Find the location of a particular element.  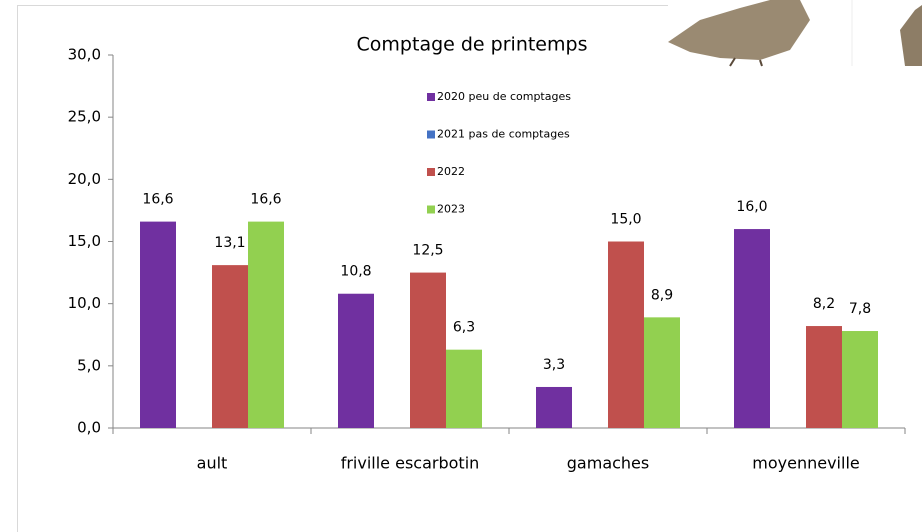

data-label: 15,0 is located at coordinates (625, 220).